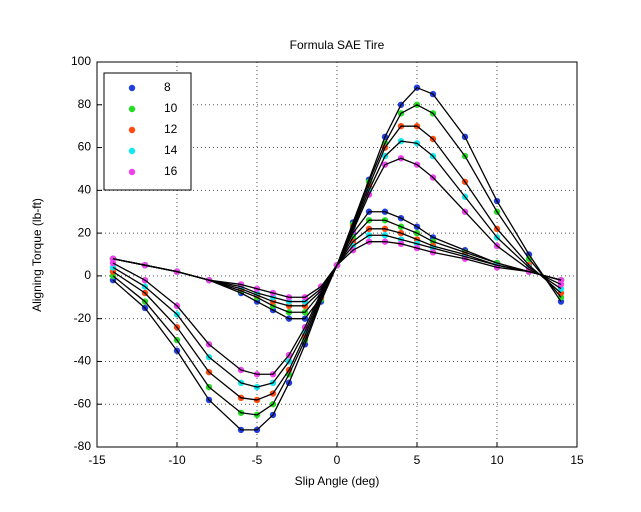  Describe the element at coordinates (83, 403) in the screenshot. I see `y-tick-label: -60` at that location.